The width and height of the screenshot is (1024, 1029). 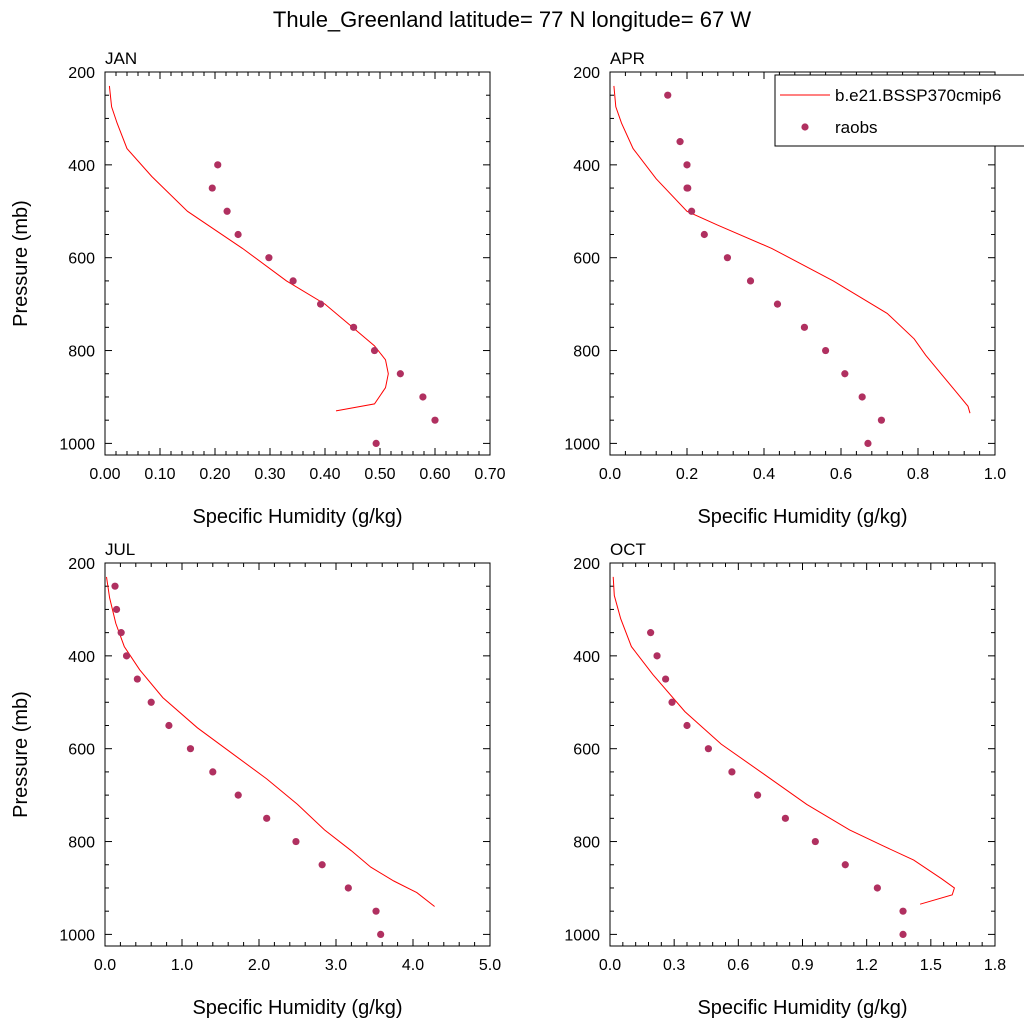 I want to click on x-tick-label: 0.40, so click(x=324, y=474).